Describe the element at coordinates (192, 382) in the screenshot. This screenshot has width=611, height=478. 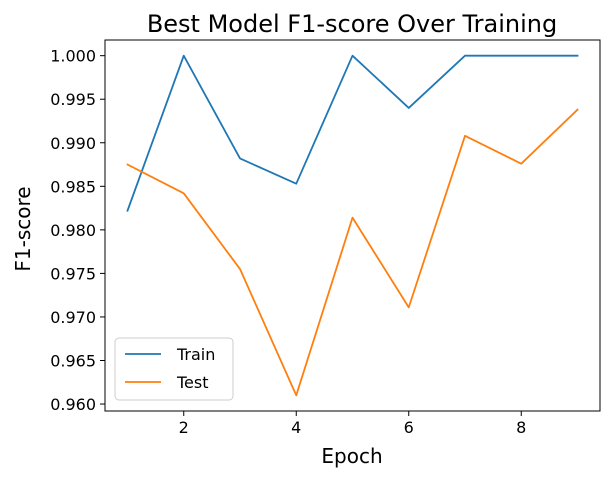
I see `legend-label-test: Test` at that location.